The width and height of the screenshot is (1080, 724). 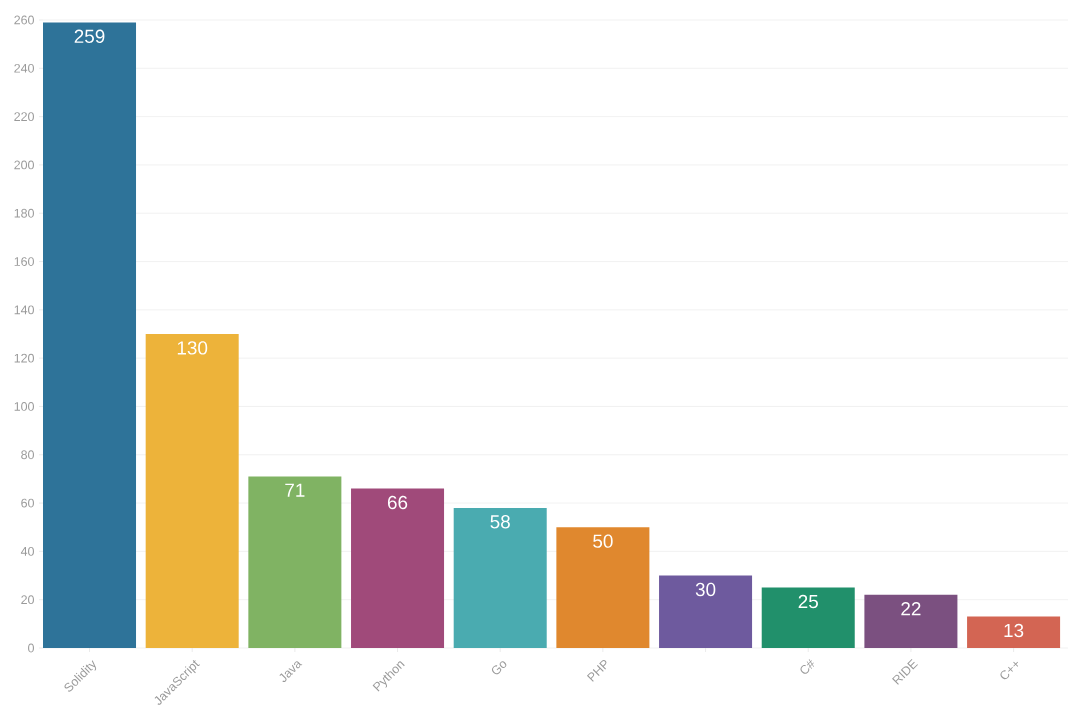 I want to click on x-tick-label: C++, so click(x=1009, y=670).